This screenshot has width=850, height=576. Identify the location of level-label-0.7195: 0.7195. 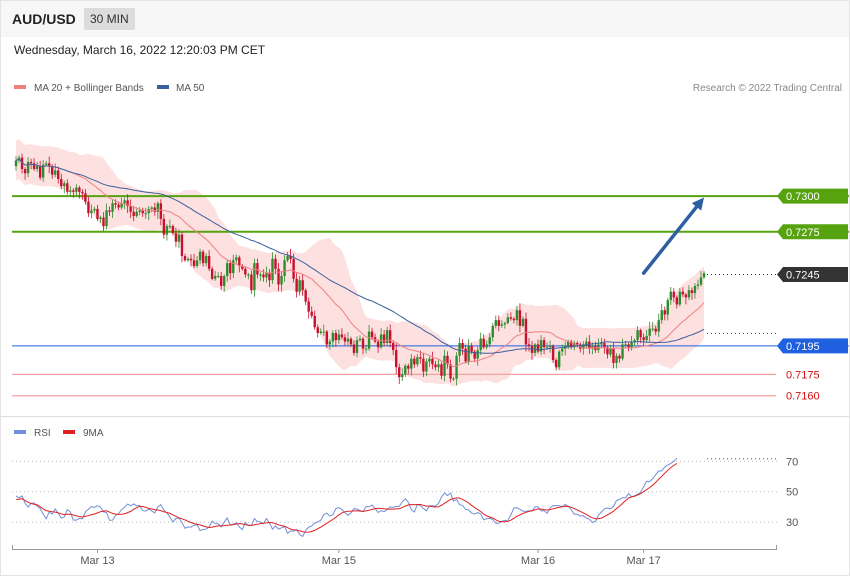
(812, 346).